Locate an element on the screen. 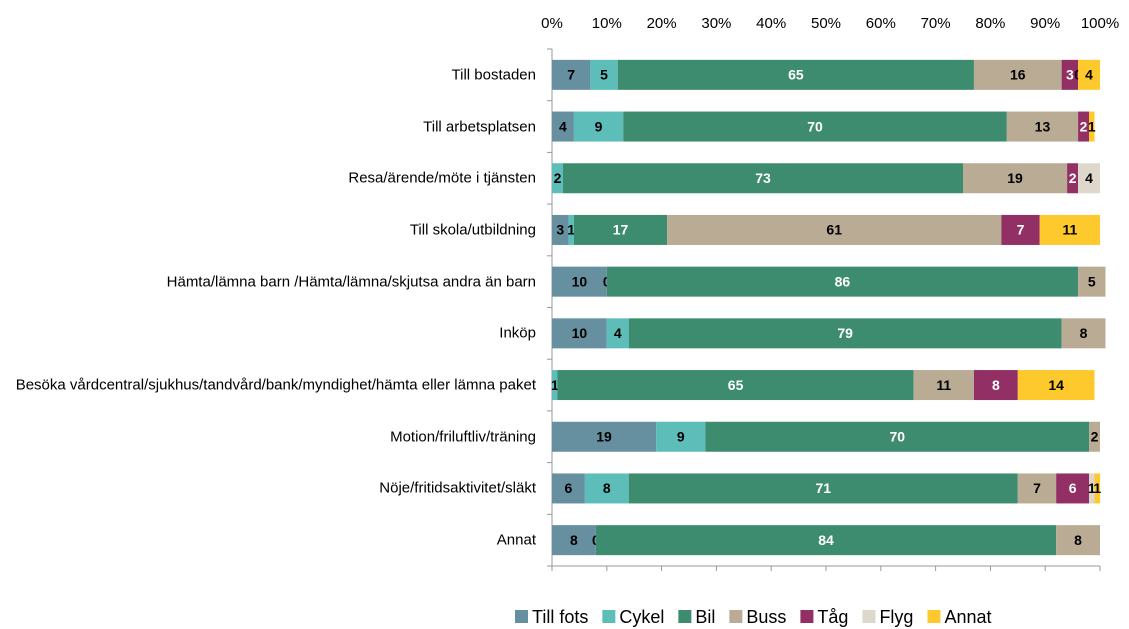 The image size is (1129, 629). category-label: Inköp is located at coordinates (517, 333).